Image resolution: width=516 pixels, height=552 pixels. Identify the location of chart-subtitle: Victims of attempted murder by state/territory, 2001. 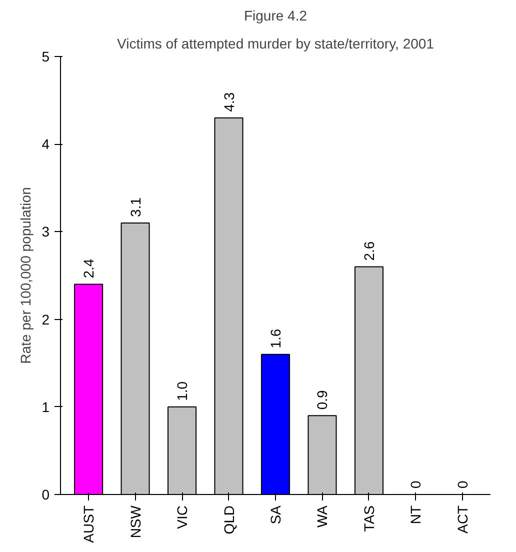
(275, 44).